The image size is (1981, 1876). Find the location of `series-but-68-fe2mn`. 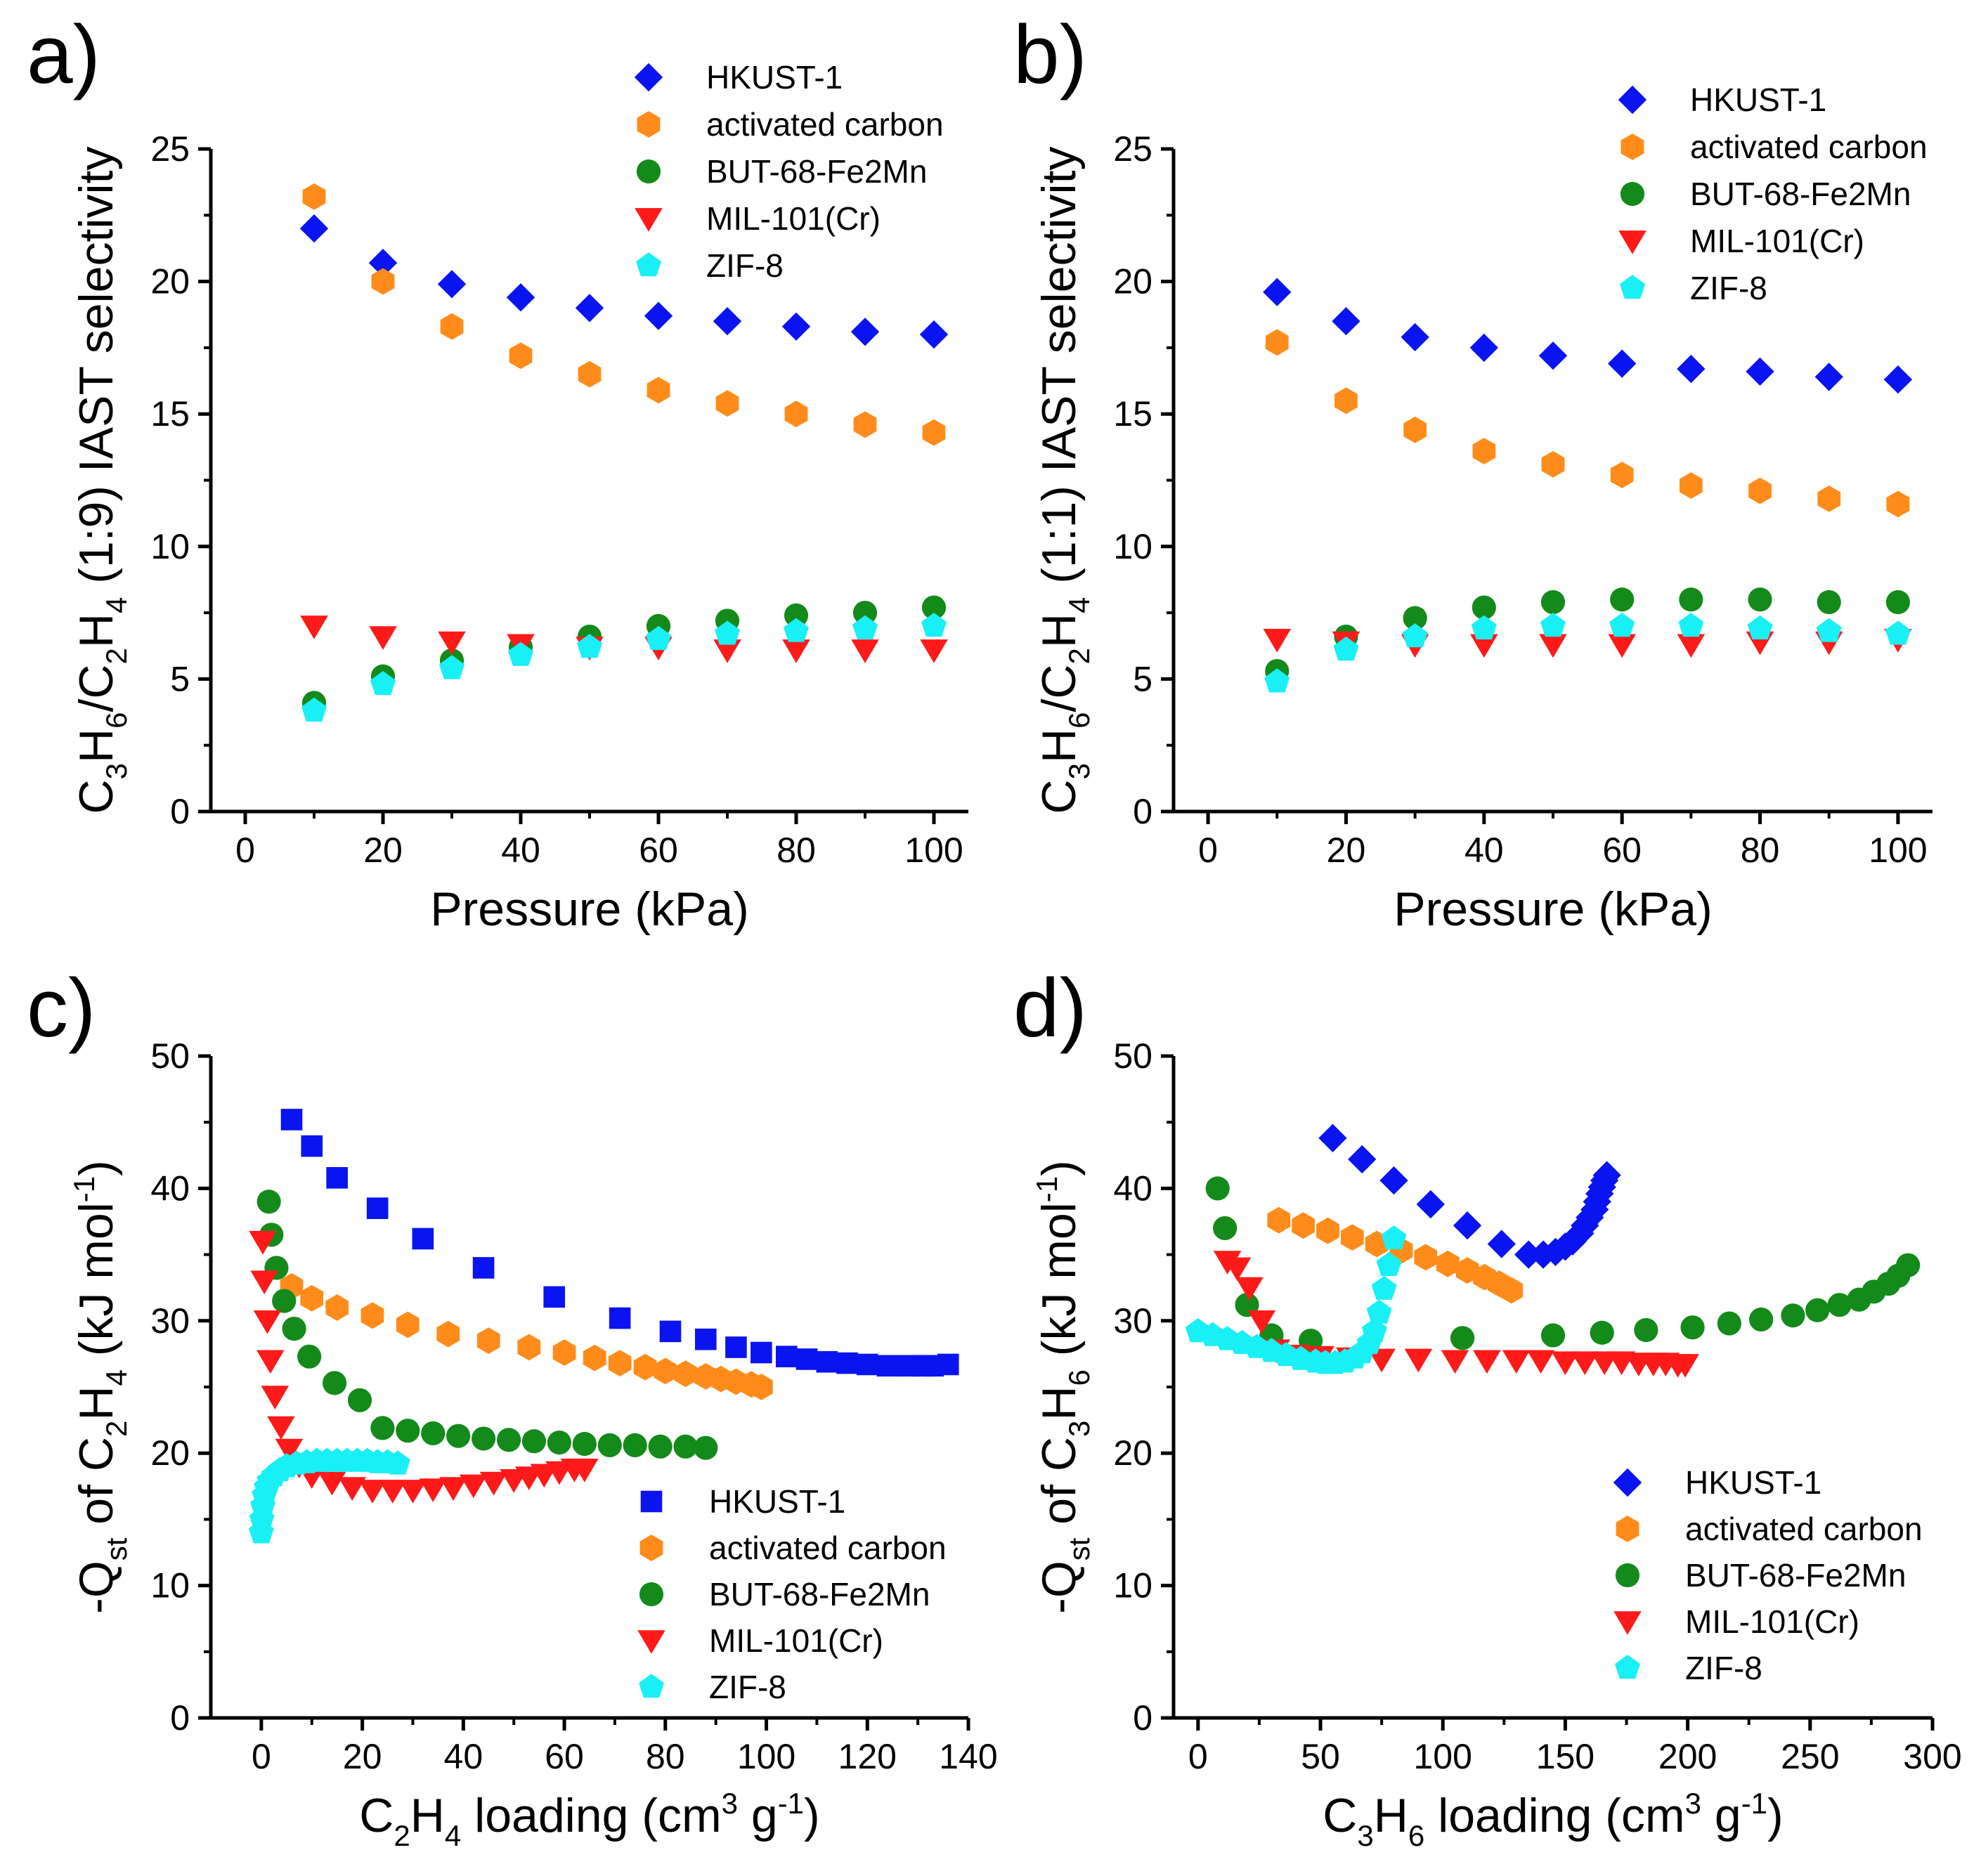

series-but-68-fe2mn is located at coordinates (1588, 635).